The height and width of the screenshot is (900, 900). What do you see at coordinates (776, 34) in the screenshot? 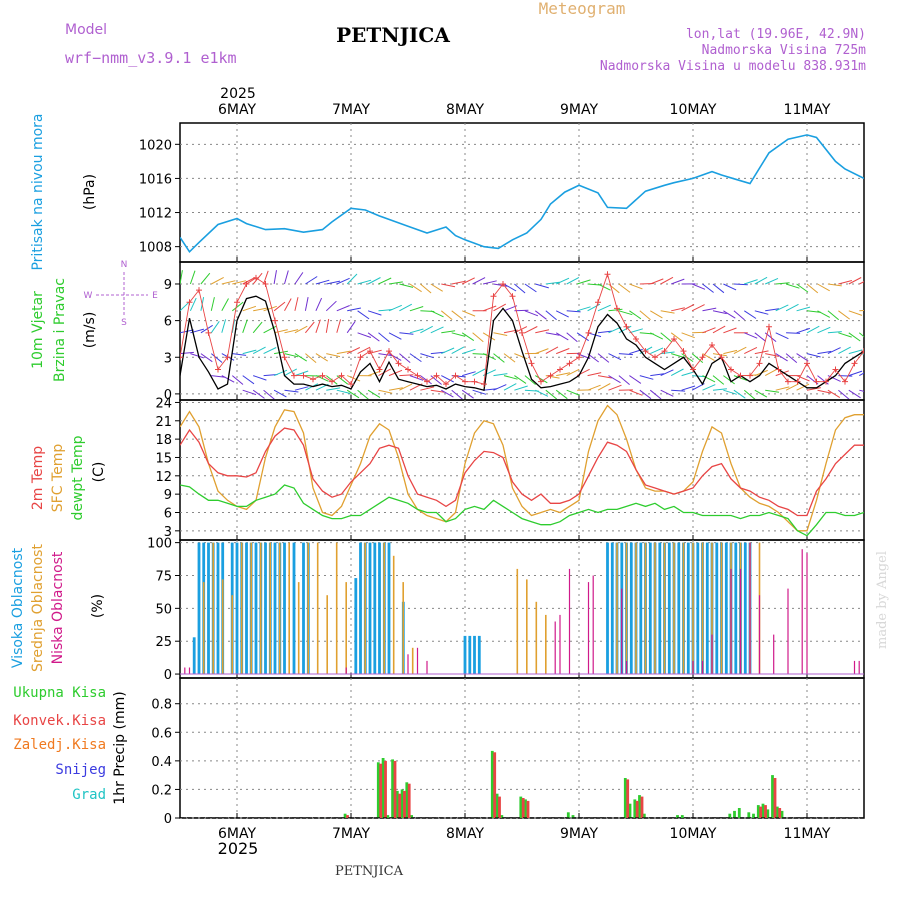
I see `coords-label: lon,lat (19.96E, 42.9N)` at bounding box center [776, 34].